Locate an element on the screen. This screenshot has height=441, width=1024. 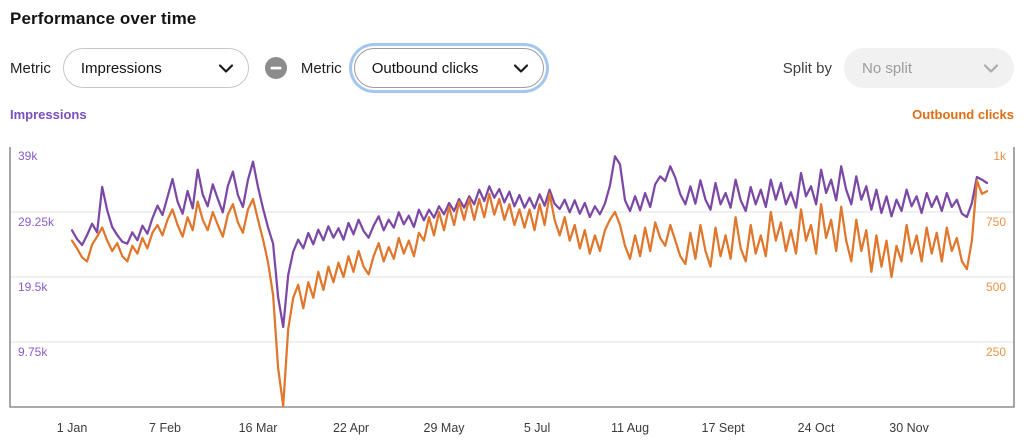
x-axis-tick: 17 Sept is located at coordinates (724, 428).